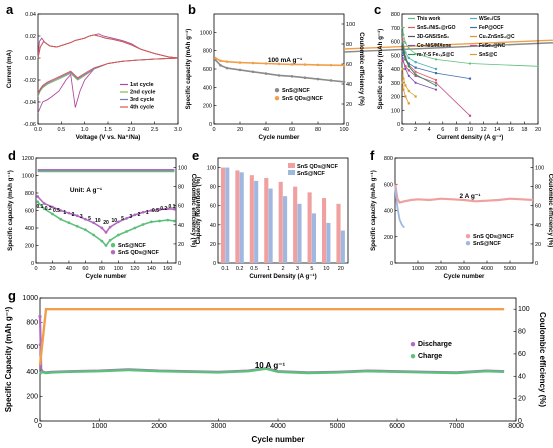 This screenshot has width=553, height=448. What do you see at coordinates (106, 223) in the screenshot?
I see `rate-label: 20` at bounding box center [106, 223].